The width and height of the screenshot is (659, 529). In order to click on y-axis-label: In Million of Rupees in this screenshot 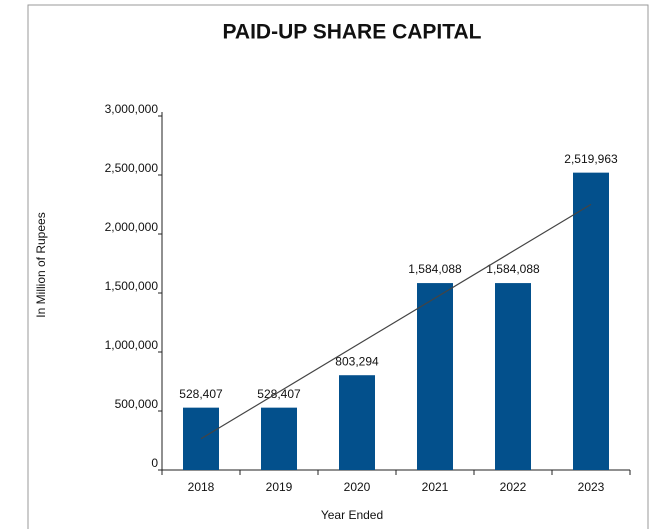, I will do `click(41, 264)`.